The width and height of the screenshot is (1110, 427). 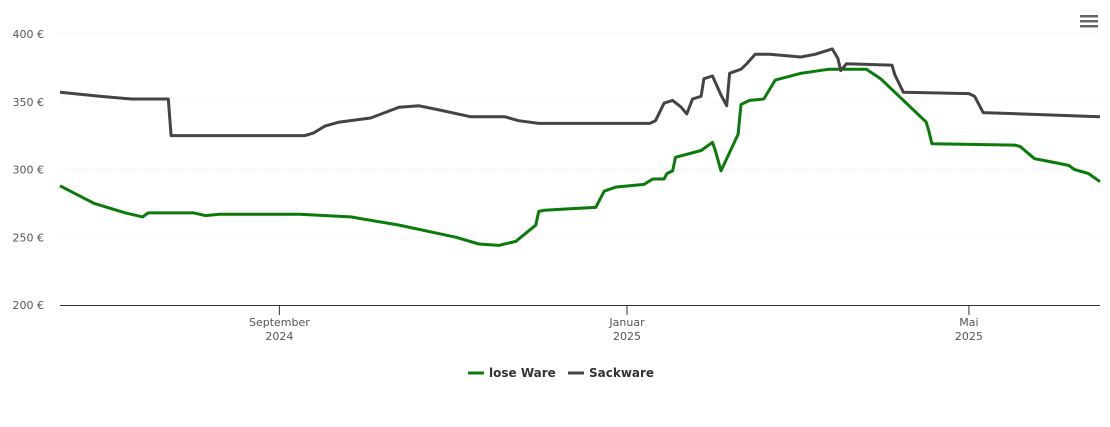 What do you see at coordinates (279, 322) in the screenshot?
I see `x-tick-label: September` at bounding box center [279, 322].